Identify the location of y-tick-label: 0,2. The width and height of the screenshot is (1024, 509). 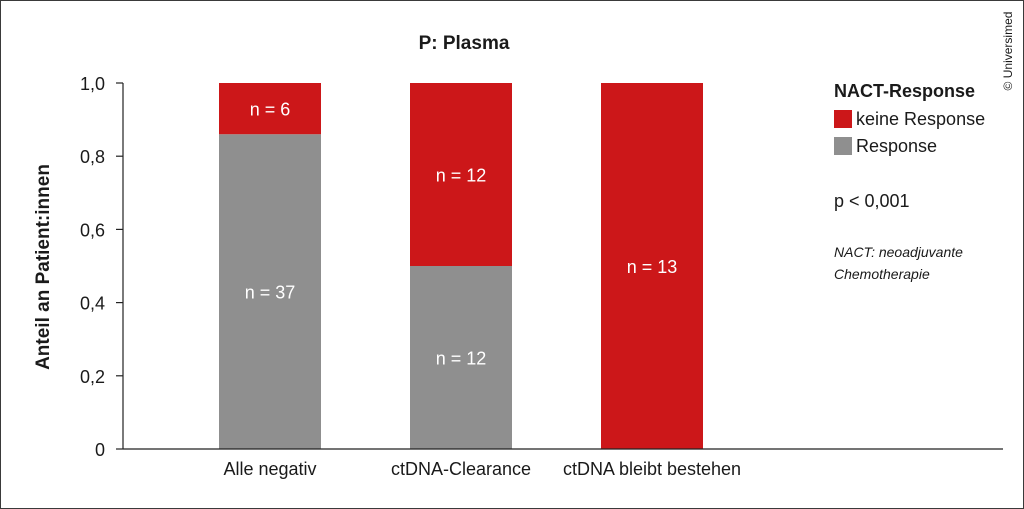
(92, 377).